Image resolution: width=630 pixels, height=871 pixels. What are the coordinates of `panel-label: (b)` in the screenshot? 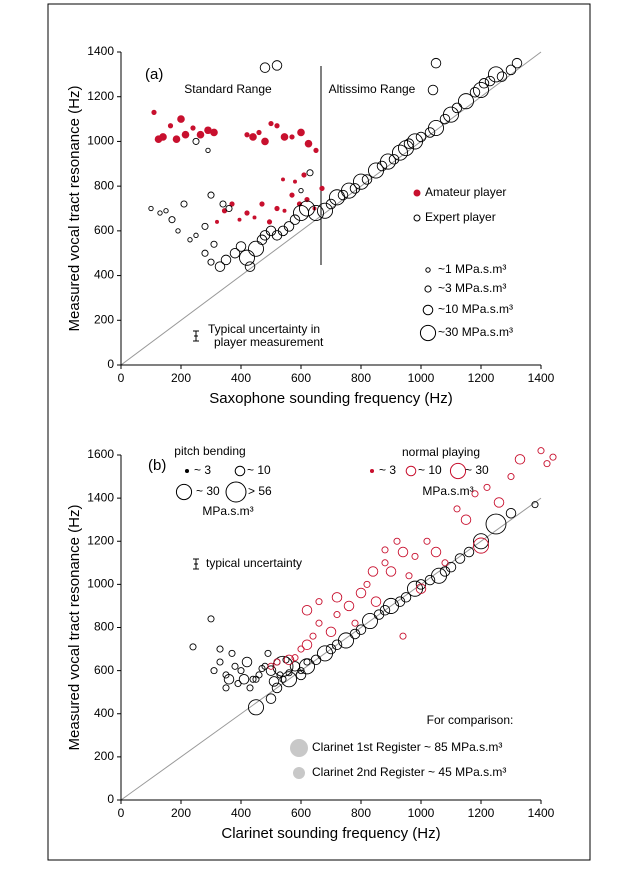 It's located at (157, 465).